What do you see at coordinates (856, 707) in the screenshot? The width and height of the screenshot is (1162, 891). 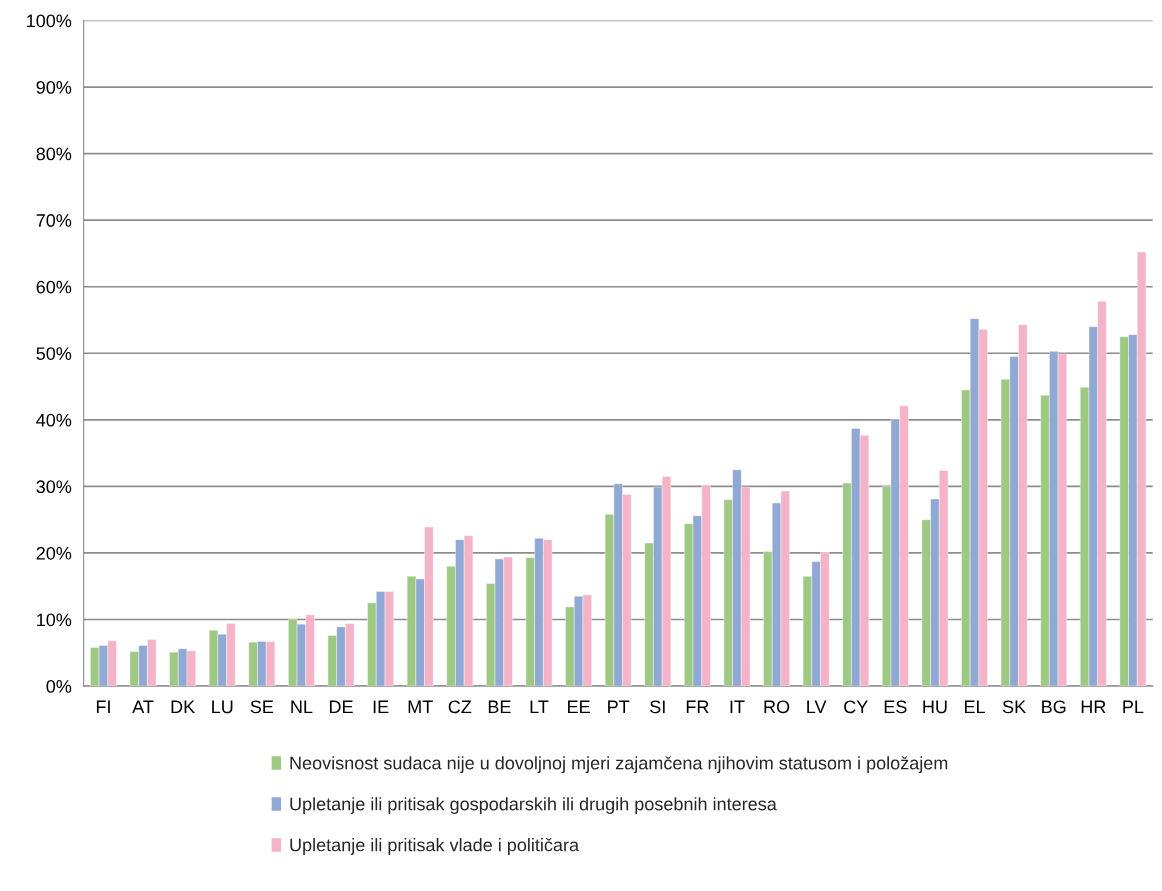 I see `x-tick-label: CY` at bounding box center [856, 707].